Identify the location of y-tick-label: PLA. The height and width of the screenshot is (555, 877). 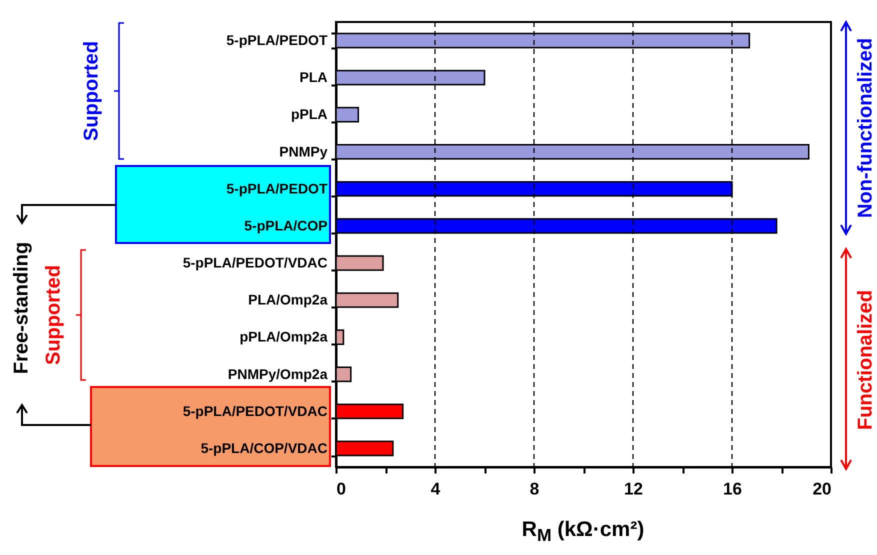
(314, 77).